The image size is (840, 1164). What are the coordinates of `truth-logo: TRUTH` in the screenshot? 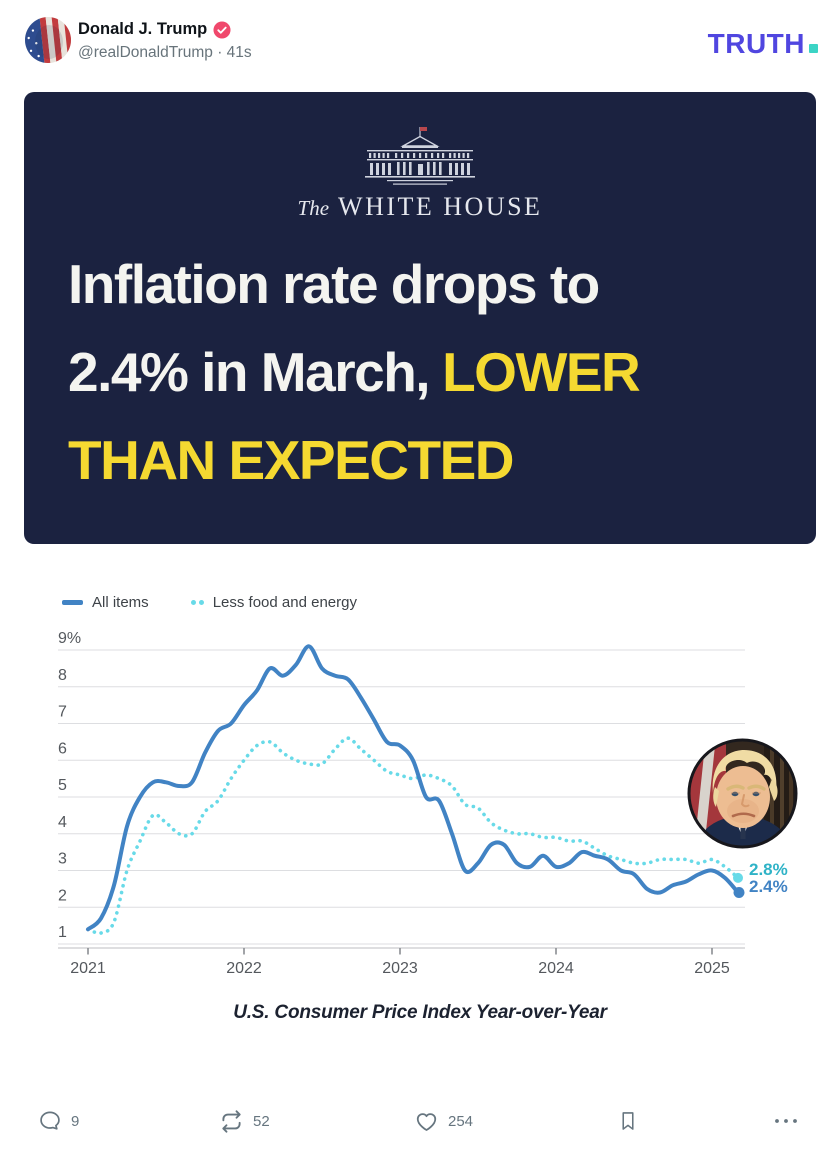 It's located at (763, 44).